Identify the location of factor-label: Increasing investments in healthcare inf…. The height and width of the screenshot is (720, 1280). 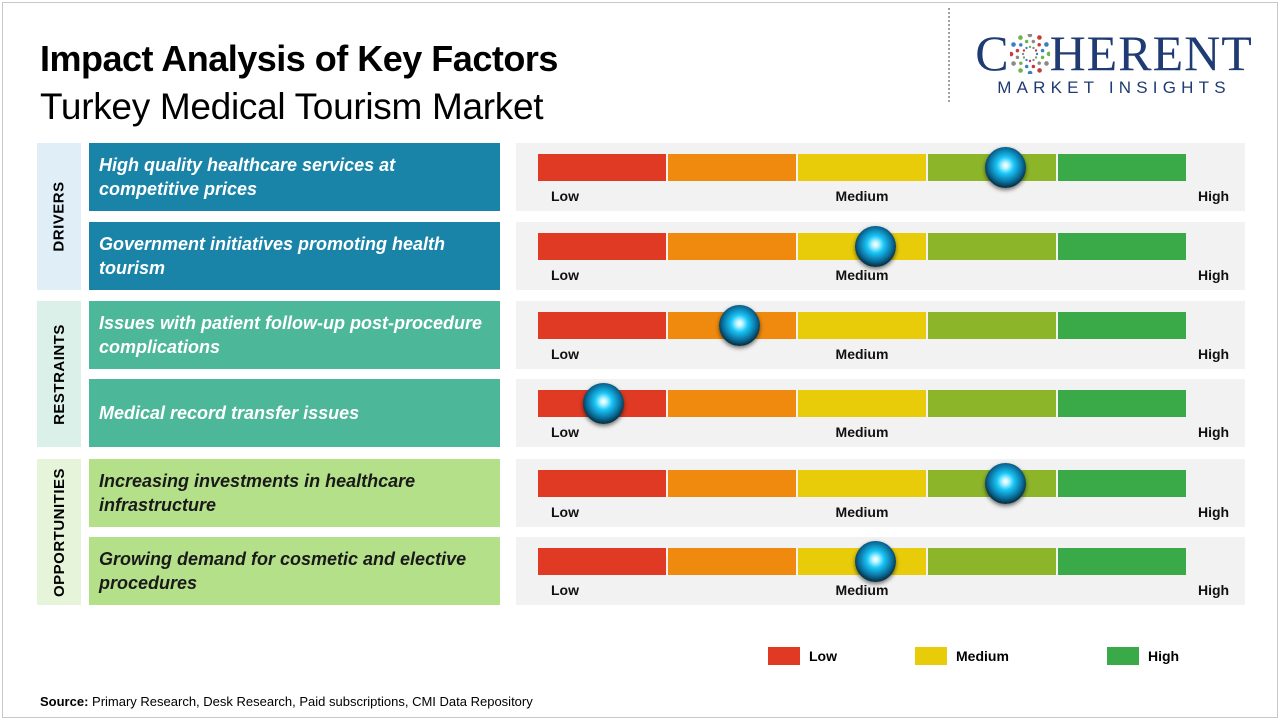
(294, 493).